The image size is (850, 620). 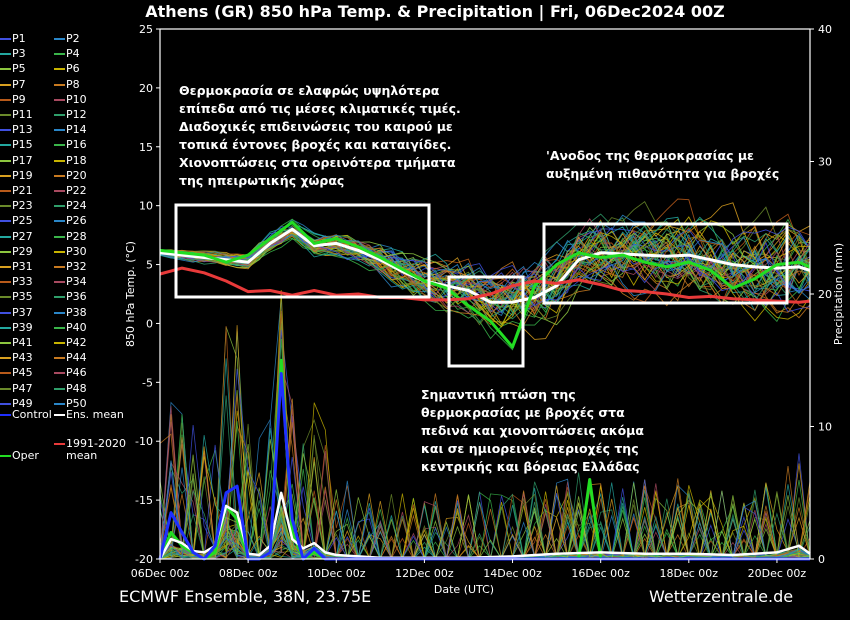 I want to click on legend-item-member: P49, so click(x=16, y=403).